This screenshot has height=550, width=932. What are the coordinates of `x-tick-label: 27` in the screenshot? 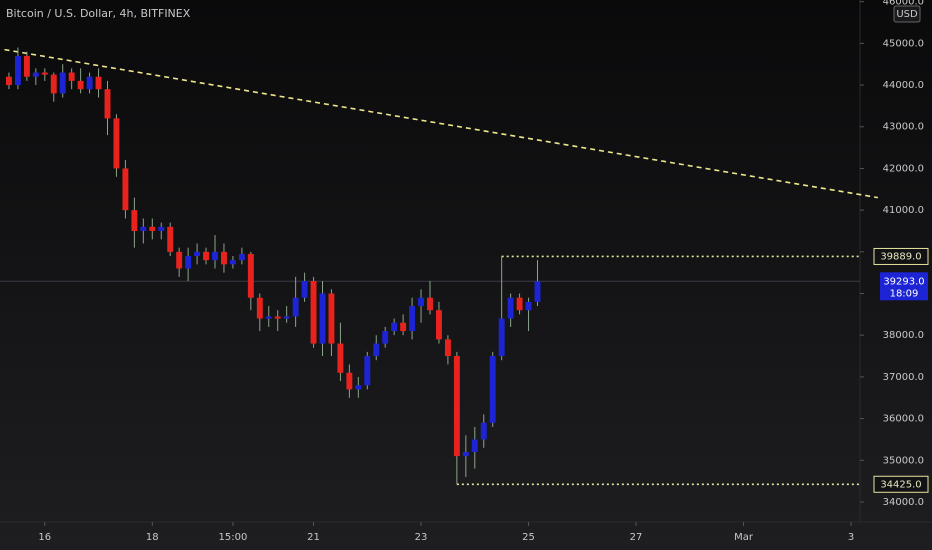 It's located at (636, 537).